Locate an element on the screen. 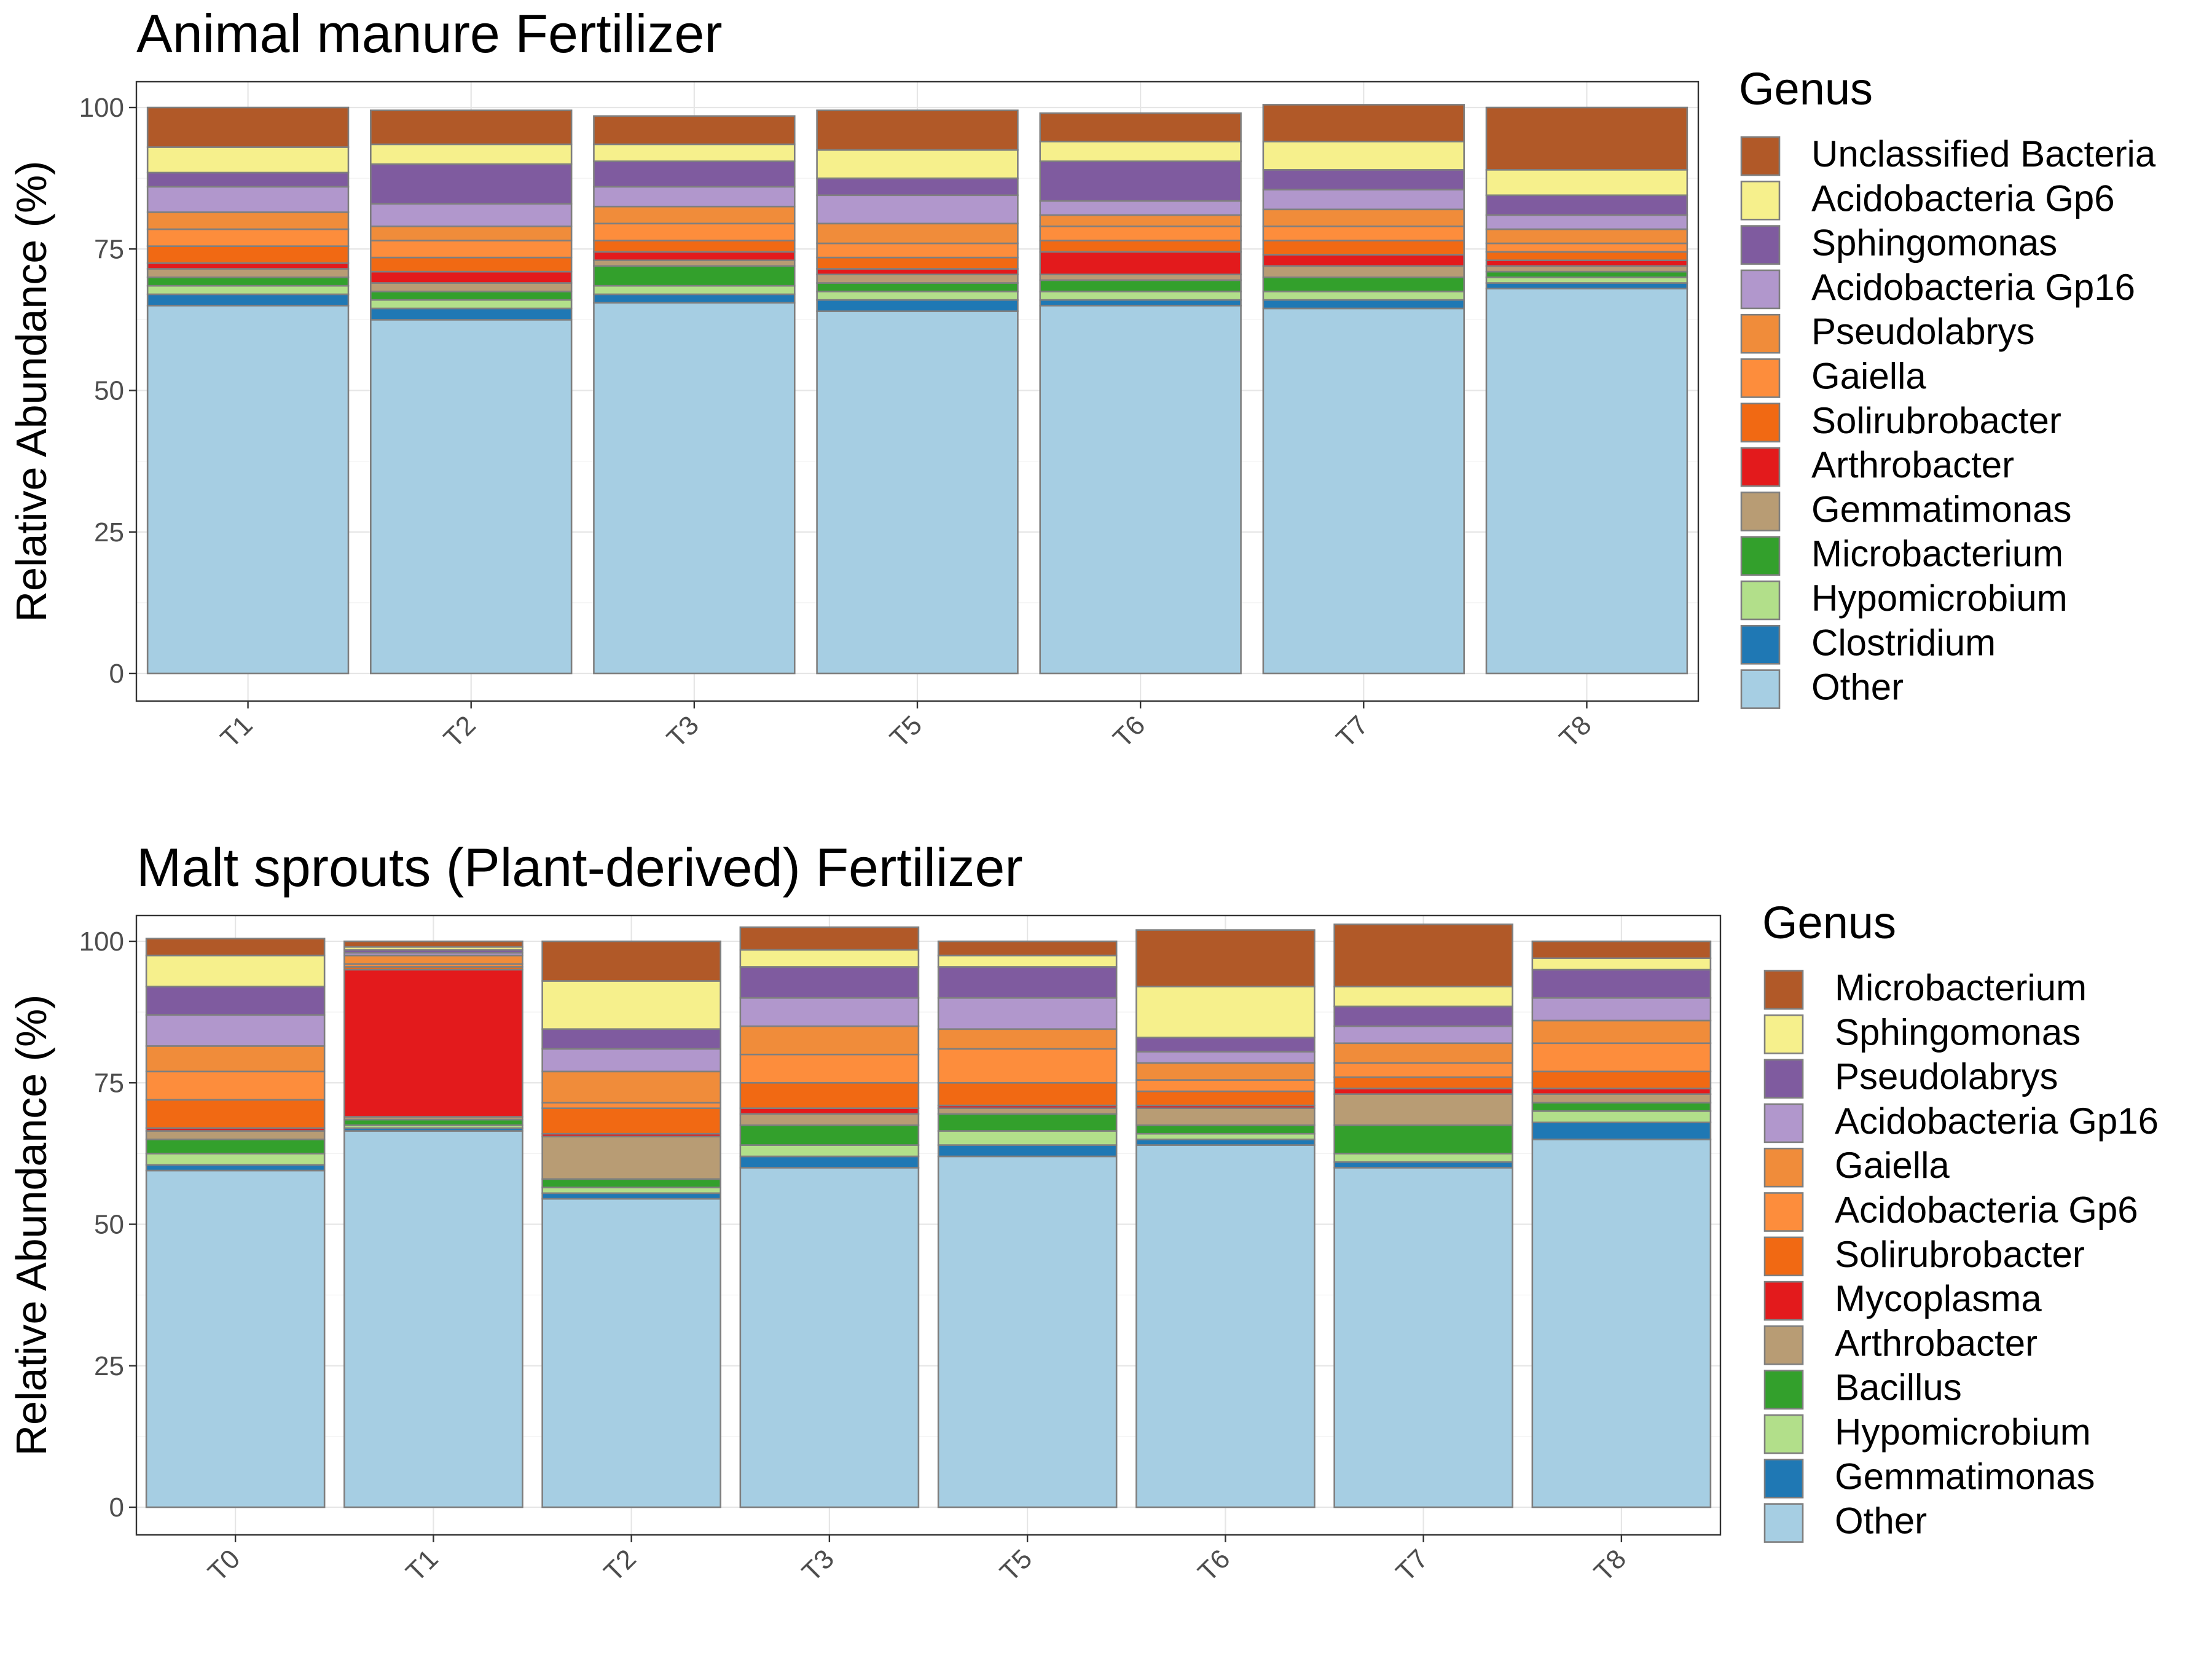  bar-segment-t6-gaiella is located at coordinates (1225, 1071).